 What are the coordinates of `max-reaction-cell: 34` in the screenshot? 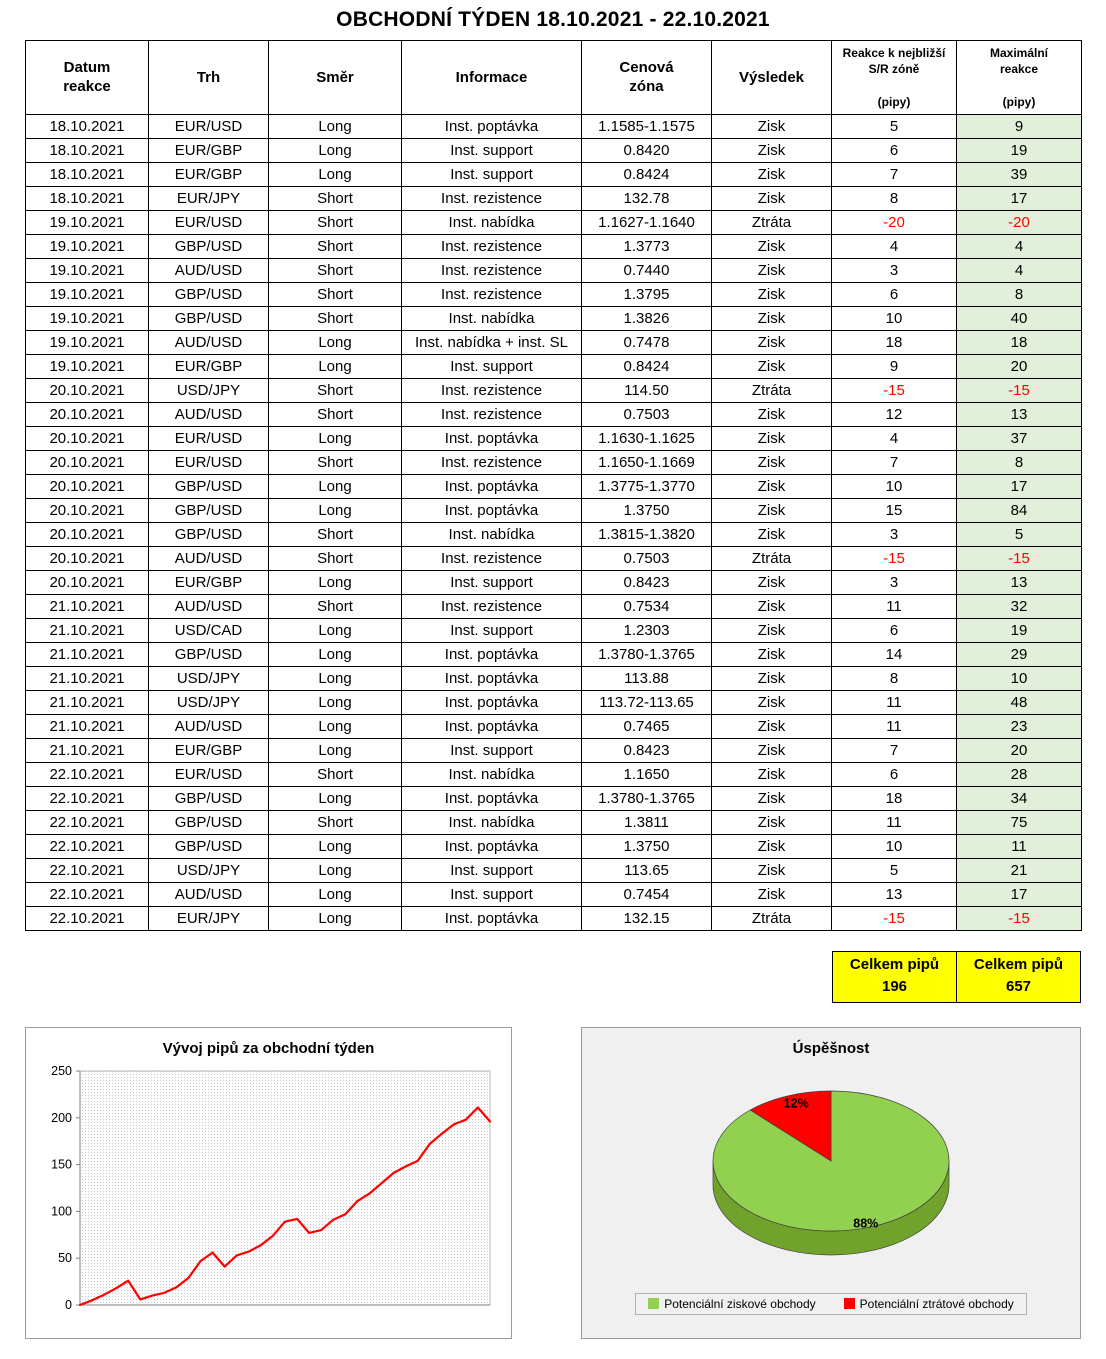 It's located at (1019, 798).